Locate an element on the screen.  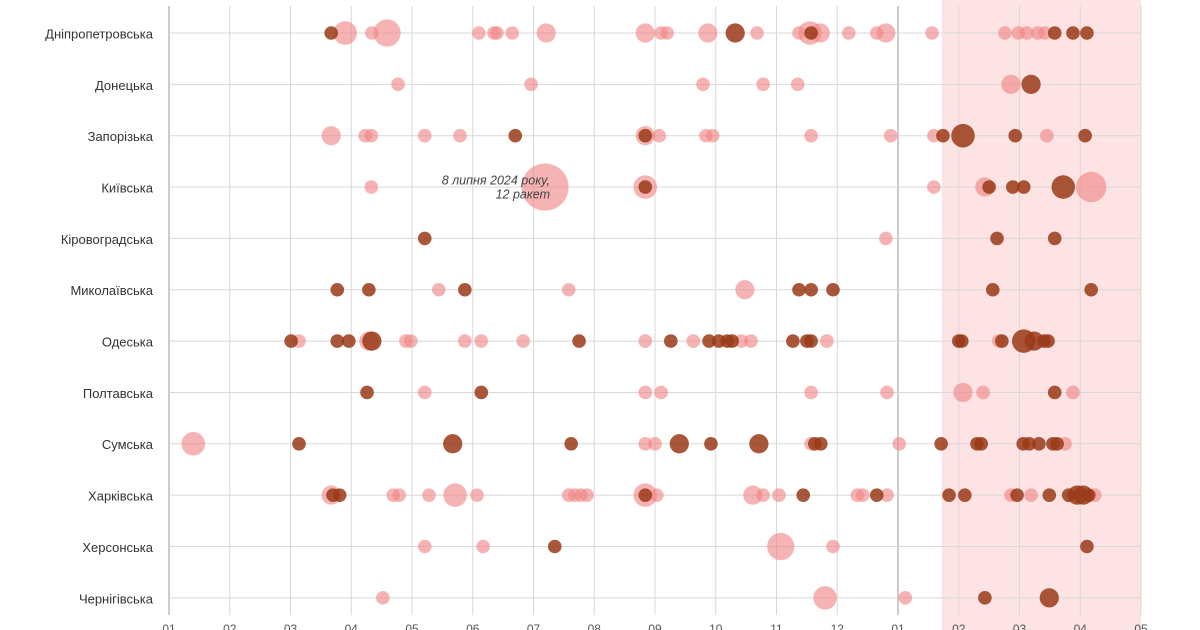
x-tick-label: 03 is located at coordinates (291, 626).